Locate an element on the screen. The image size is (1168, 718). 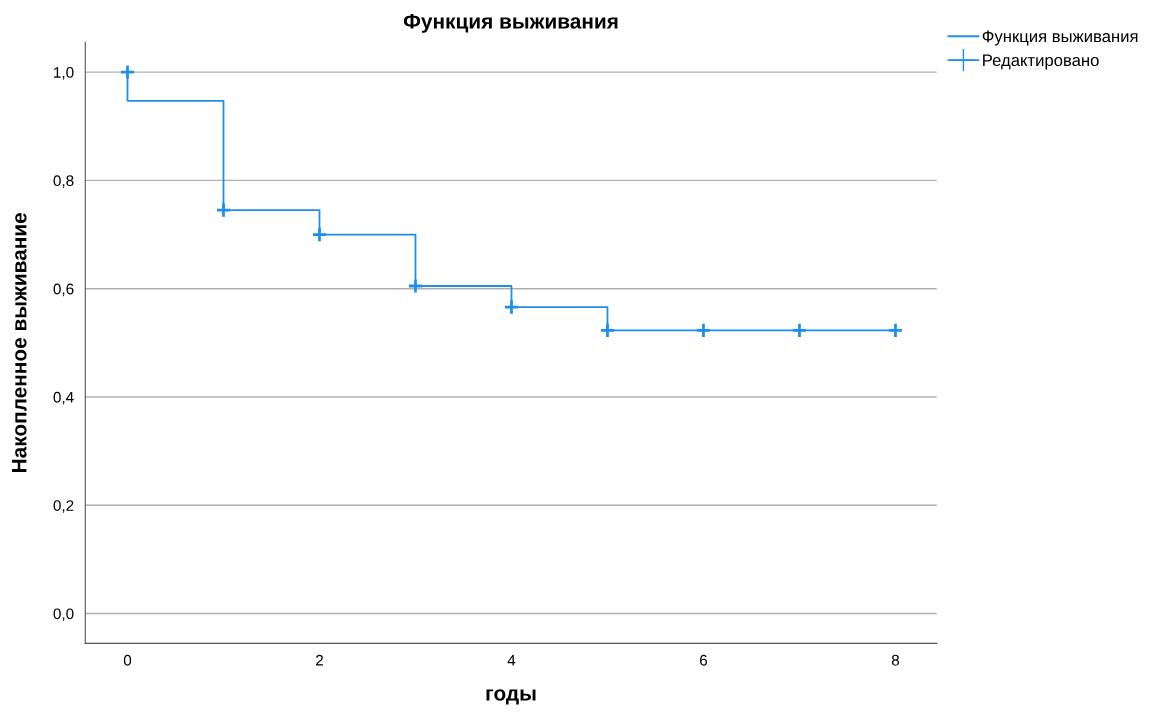
y-tick-label: 0,8 is located at coordinates (63, 181).